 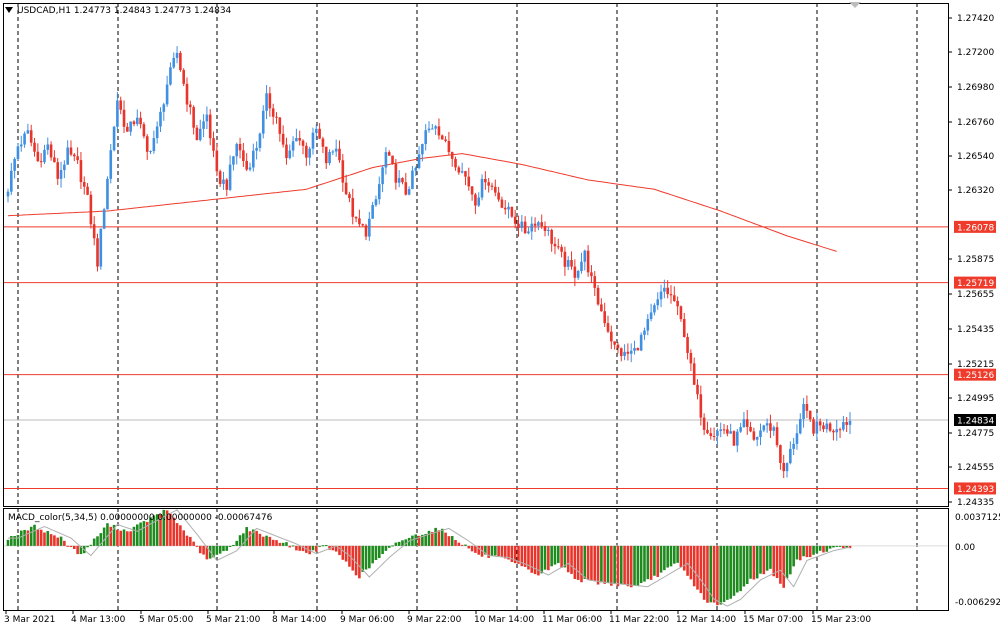 I want to click on time-tick-label: 5 Mar 05:00, so click(x=166, y=620).